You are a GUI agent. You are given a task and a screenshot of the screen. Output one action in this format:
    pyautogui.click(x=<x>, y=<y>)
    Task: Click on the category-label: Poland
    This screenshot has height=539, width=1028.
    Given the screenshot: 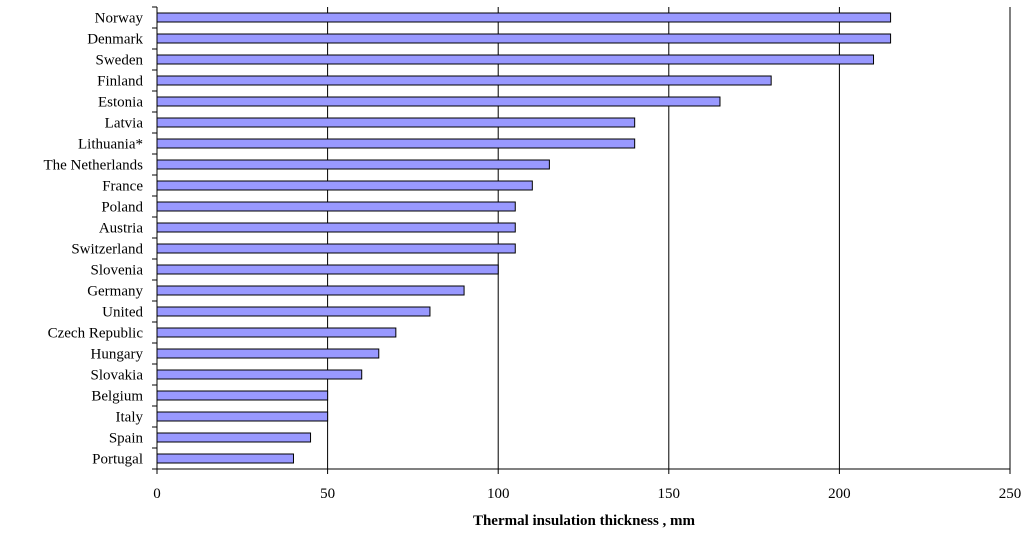 What is the action you would take?
    pyautogui.click(x=122, y=208)
    